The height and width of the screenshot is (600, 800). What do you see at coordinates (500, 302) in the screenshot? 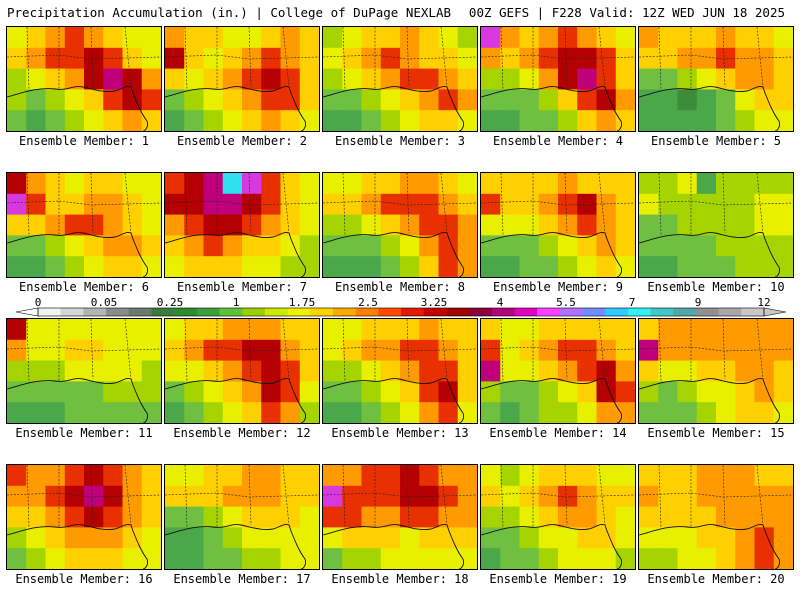
I see `colorbar-tick-label: 4` at bounding box center [500, 302].